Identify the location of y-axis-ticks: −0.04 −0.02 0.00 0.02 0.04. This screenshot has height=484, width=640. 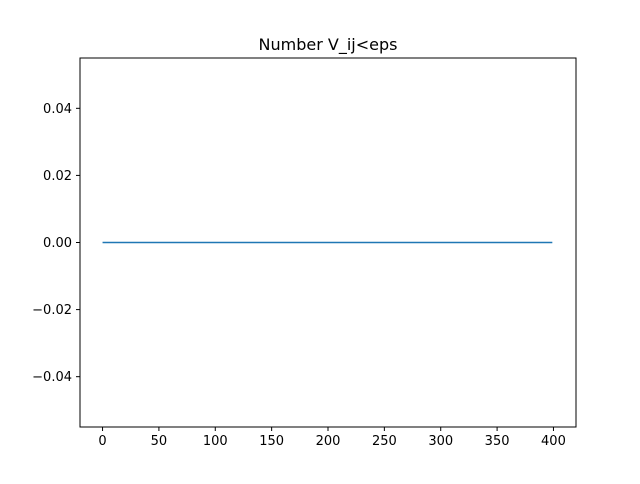
(56, 243).